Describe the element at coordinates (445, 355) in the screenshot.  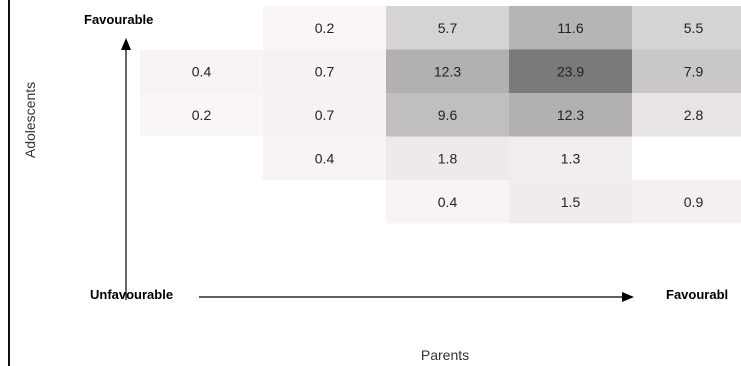
I see `x-axis-title: Parents` at that location.